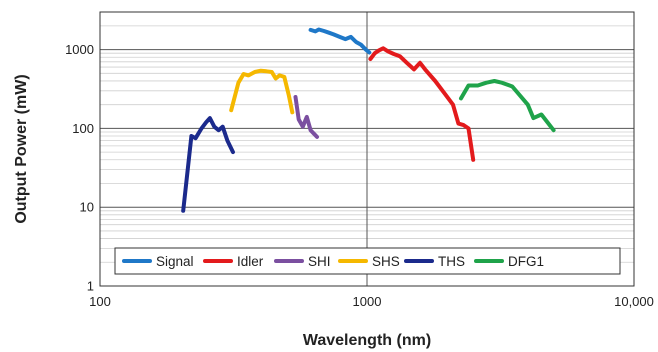 This screenshot has width=658, height=352. Describe the element at coordinates (175, 261) in the screenshot. I see `legend-label: Signal` at that location.